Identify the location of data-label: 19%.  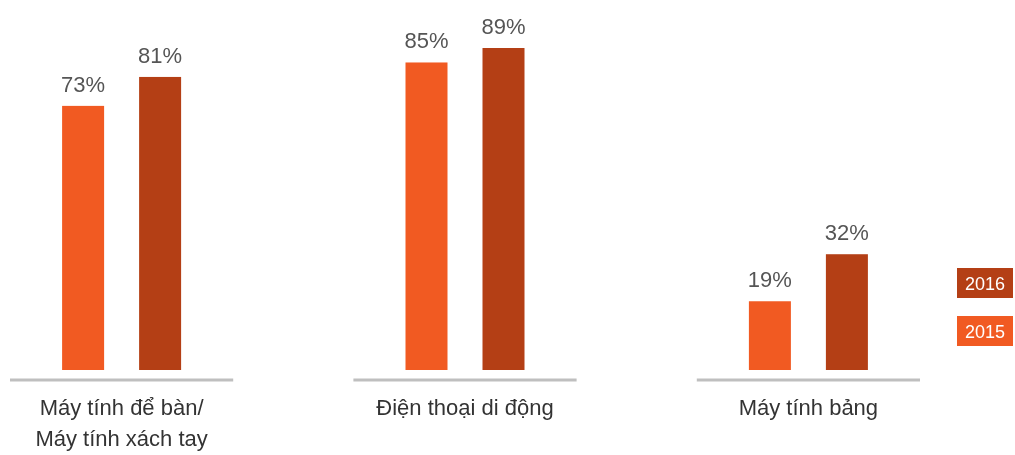
(769, 280).